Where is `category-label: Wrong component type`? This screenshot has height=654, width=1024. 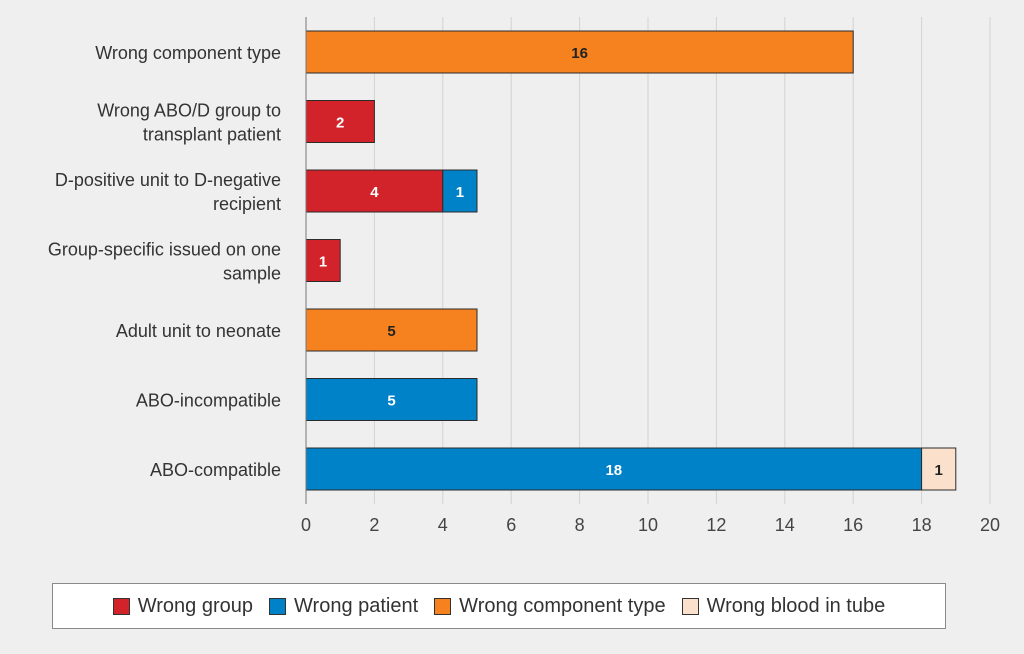
category-label: Wrong component type is located at coordinates (188, 53).